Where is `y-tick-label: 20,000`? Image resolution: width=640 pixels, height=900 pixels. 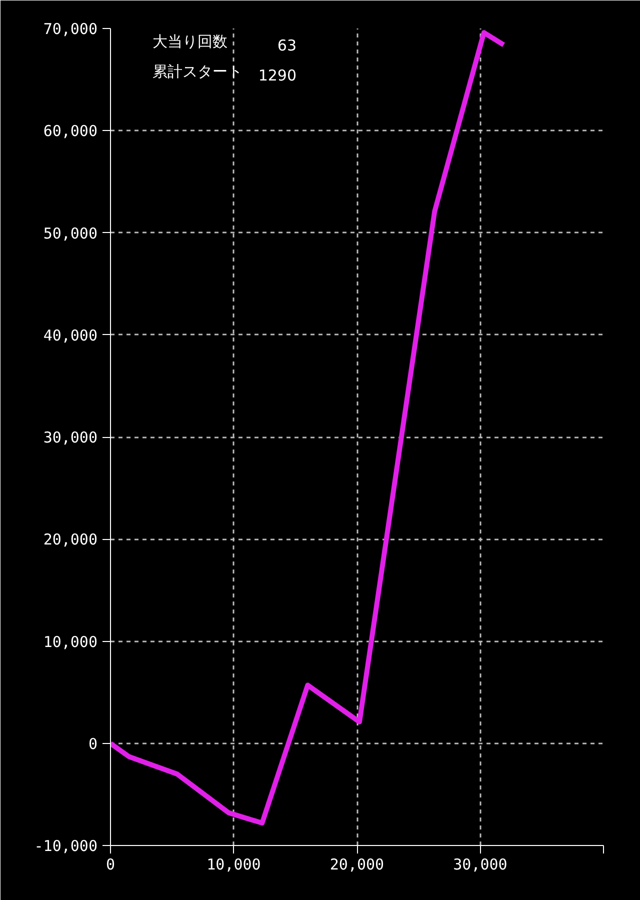
y-tick-label: 20,000 is located at coordinates (70, 539).